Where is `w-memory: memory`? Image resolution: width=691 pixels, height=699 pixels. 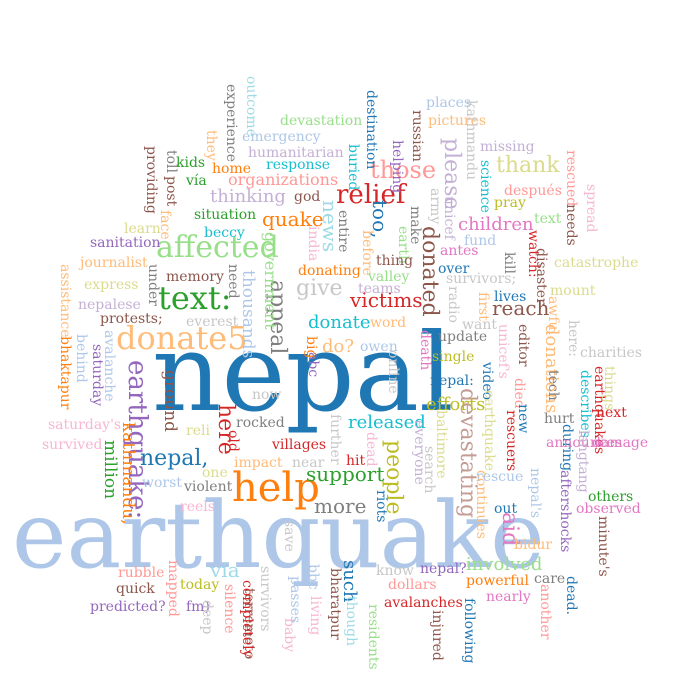
w-memory: memory is located at coordinates (195, 277).